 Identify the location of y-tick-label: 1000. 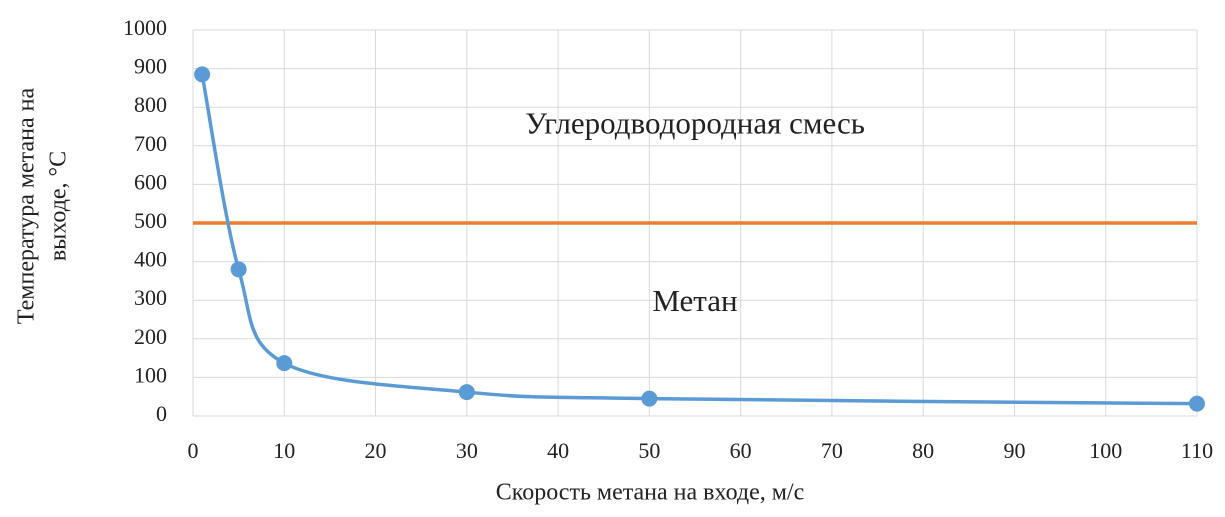
(145, 27).